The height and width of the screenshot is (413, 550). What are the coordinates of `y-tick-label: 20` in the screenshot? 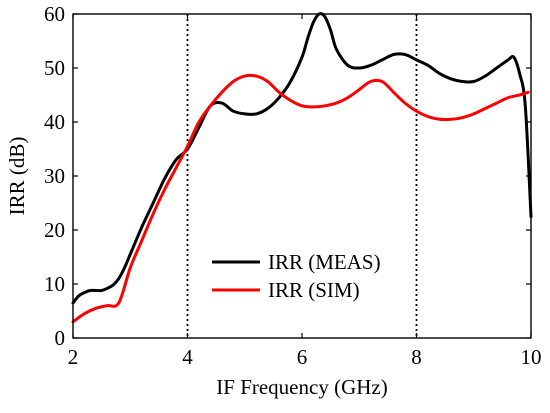 It's located at (54, 230).